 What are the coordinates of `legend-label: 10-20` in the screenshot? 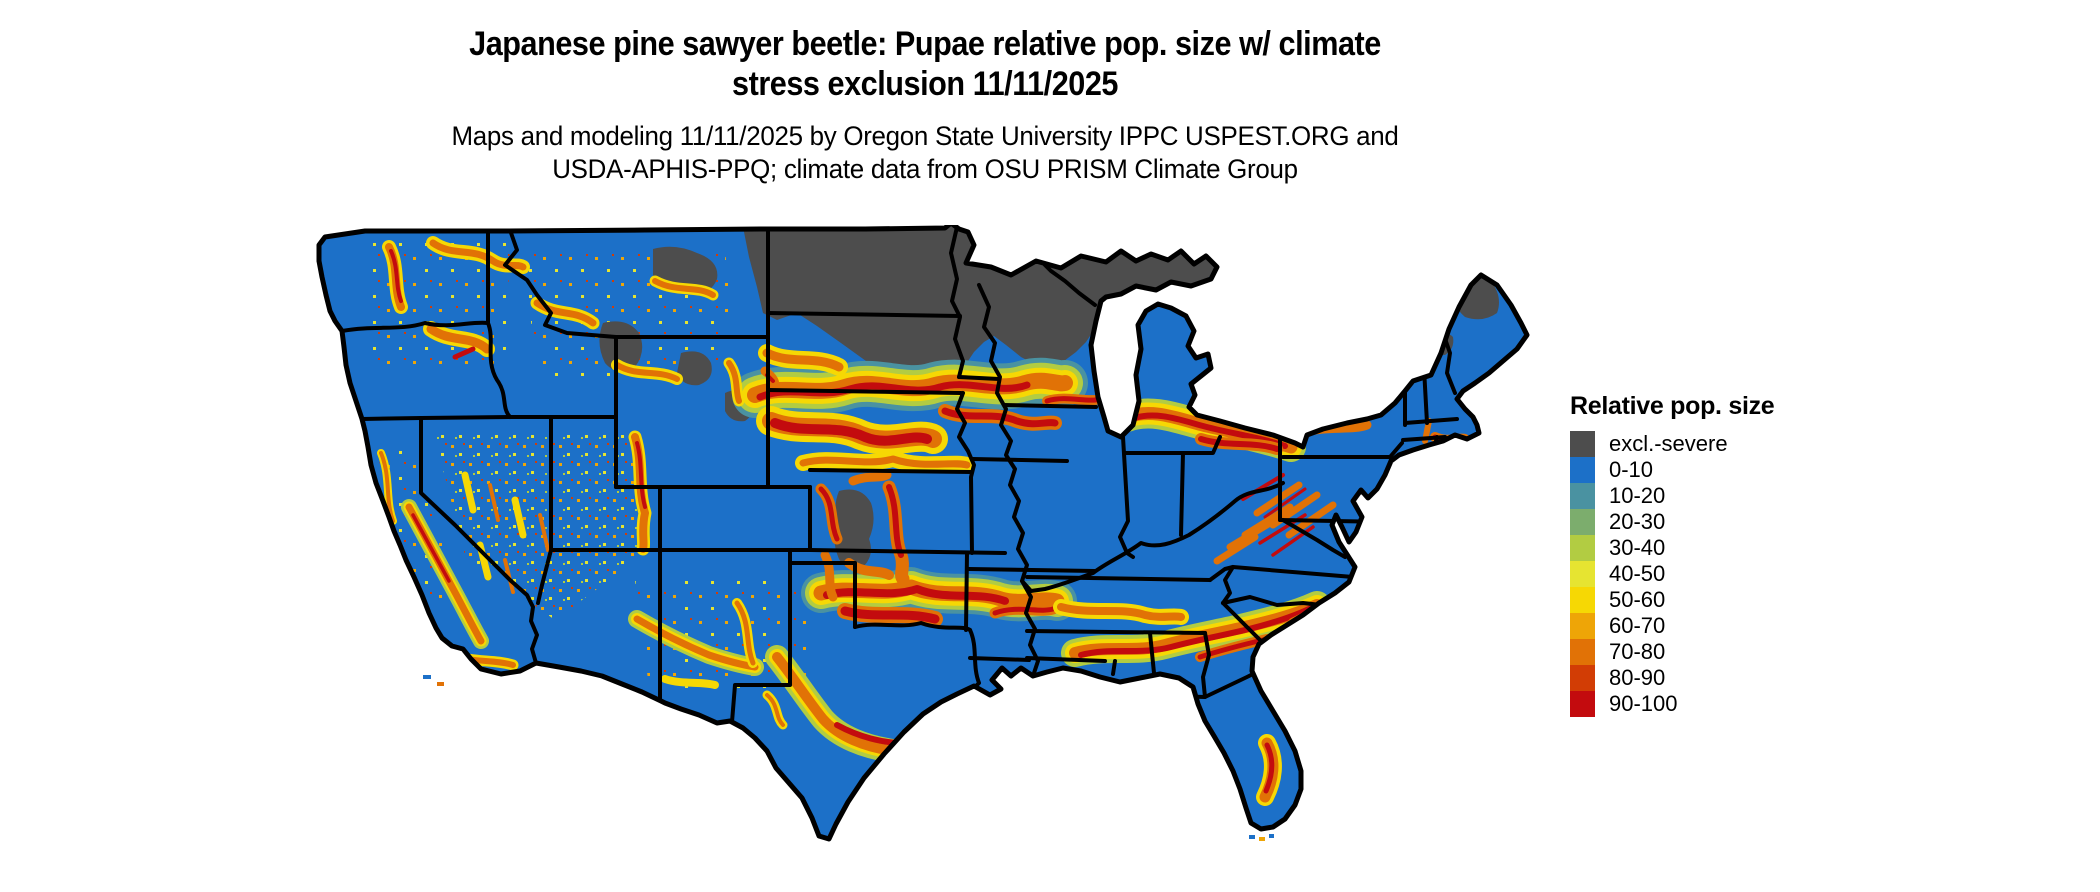 It's located at (1637, 495).